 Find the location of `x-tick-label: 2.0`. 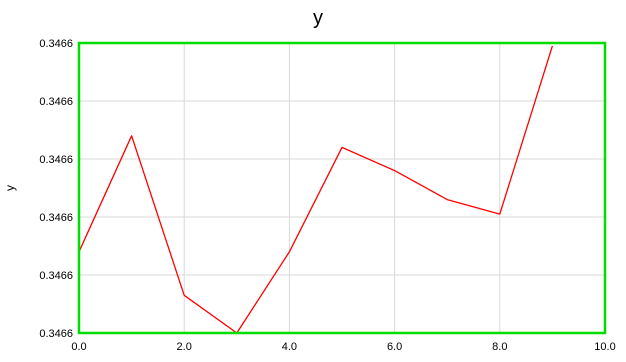

x-tick-label: 2.0 is located at coordinates (184, 347).